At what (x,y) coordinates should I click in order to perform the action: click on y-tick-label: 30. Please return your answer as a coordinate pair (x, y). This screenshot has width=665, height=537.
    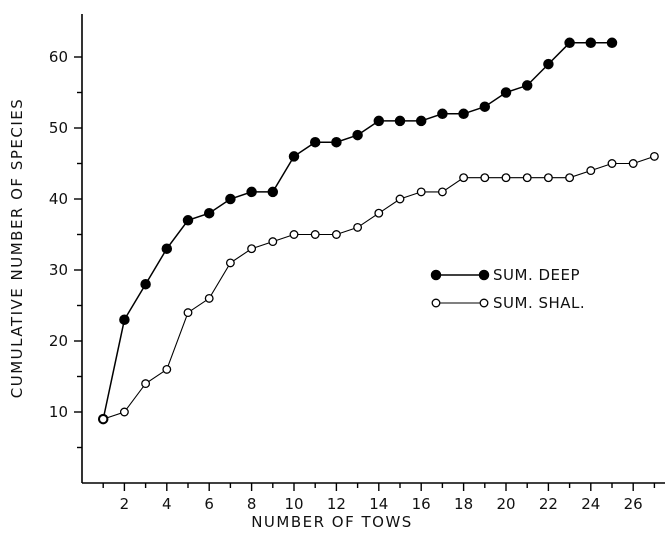
    Looking at the image, I should click on (58, 270).